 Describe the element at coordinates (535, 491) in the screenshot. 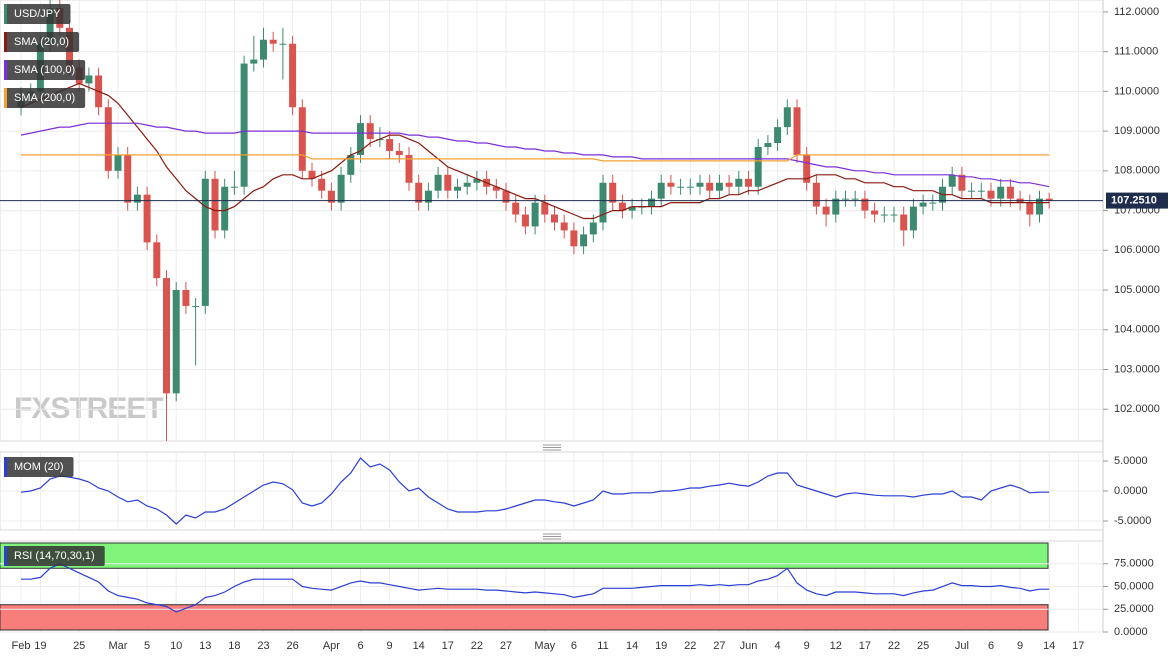

I see `indicator-line` at that location.